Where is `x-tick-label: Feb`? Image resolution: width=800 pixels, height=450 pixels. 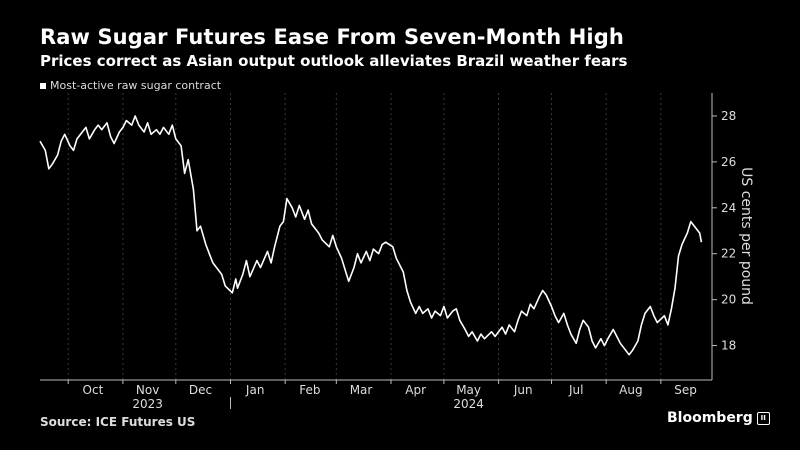 x-tick-label: Feb is located at coordinates (309, 390).